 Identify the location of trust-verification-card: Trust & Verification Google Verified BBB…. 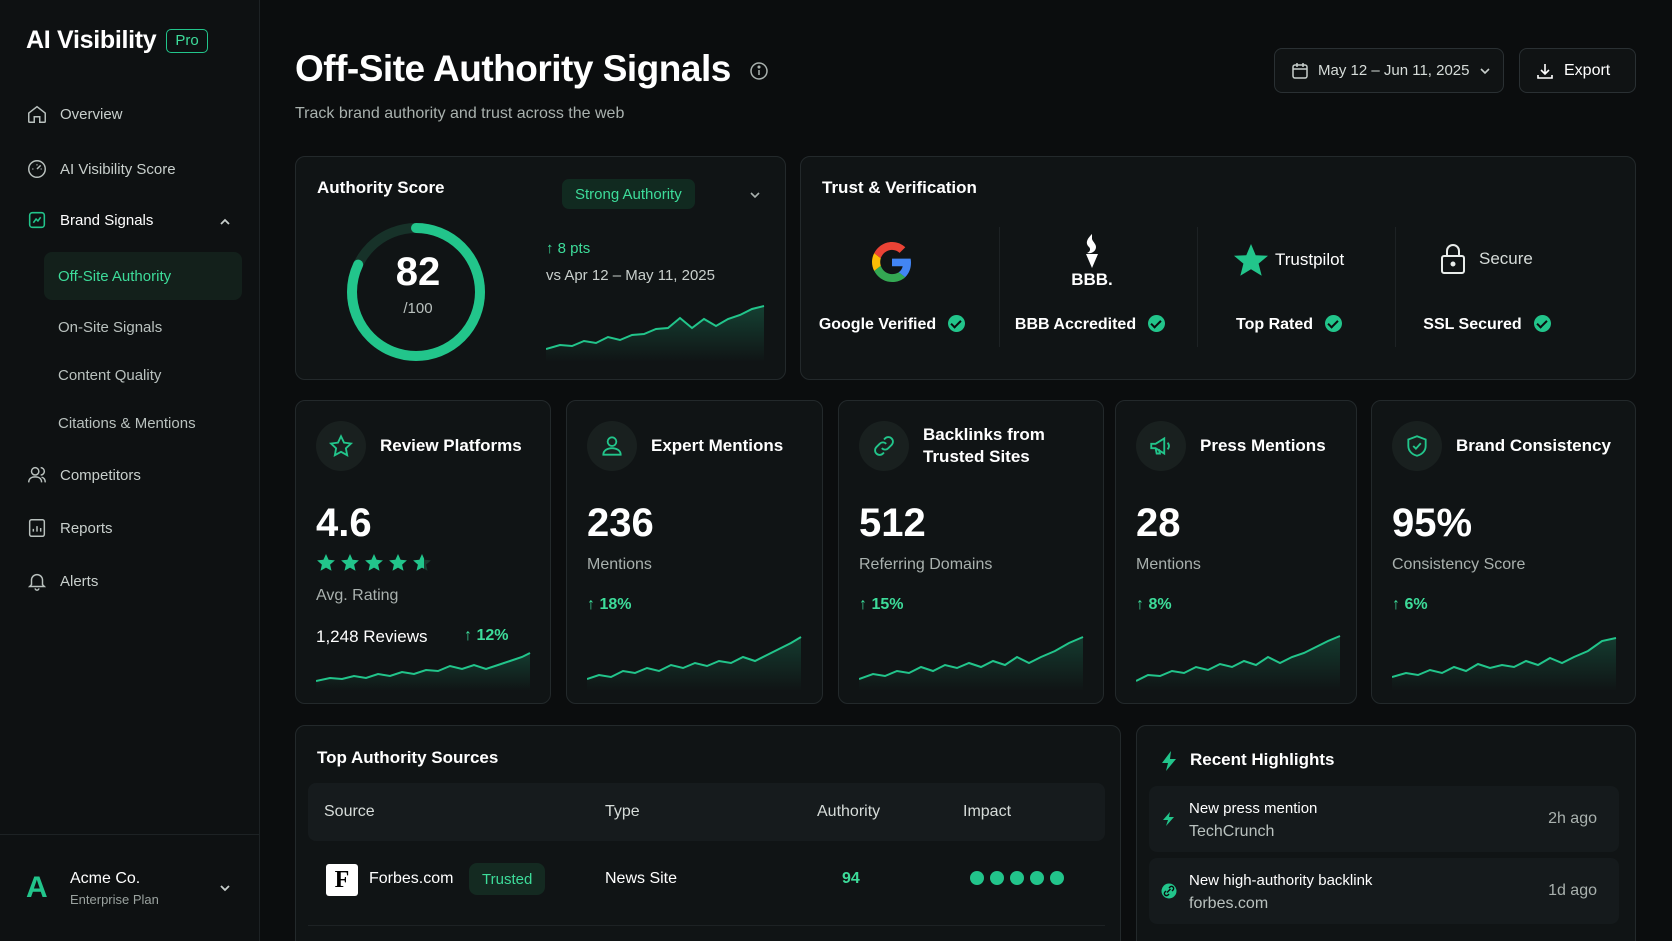
(1218, 268).